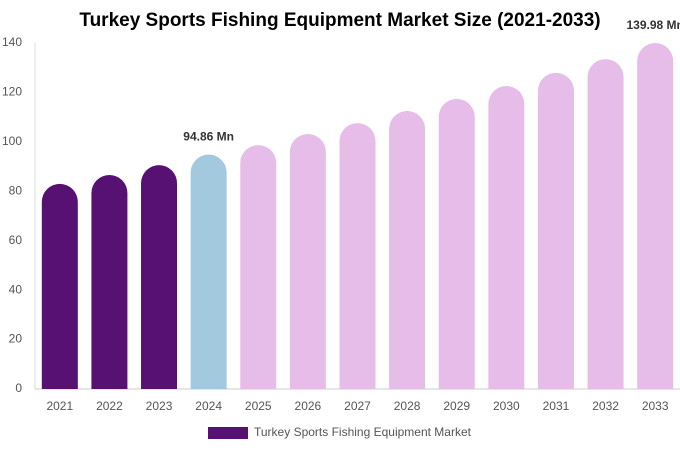 The height and width of the screenshot is (450, 680). Describe the element at coordinates (159, 406) in the screenshot. I see `x-tick-label: 2023` at that location.